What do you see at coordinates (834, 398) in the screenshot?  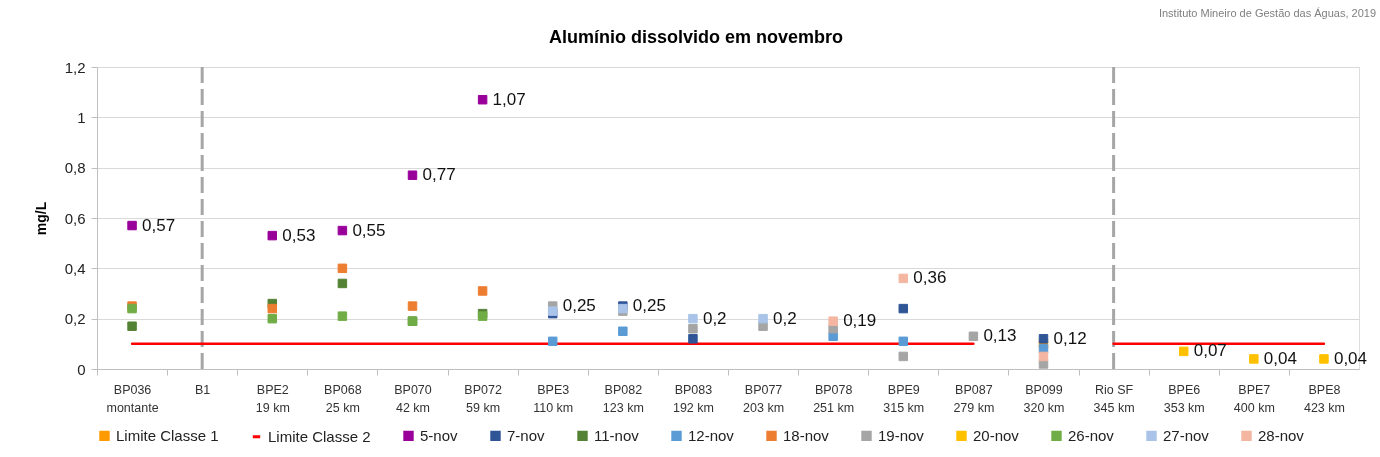 I see `x-tick-label: BP078 251 km` at bounding box center [834, 398].